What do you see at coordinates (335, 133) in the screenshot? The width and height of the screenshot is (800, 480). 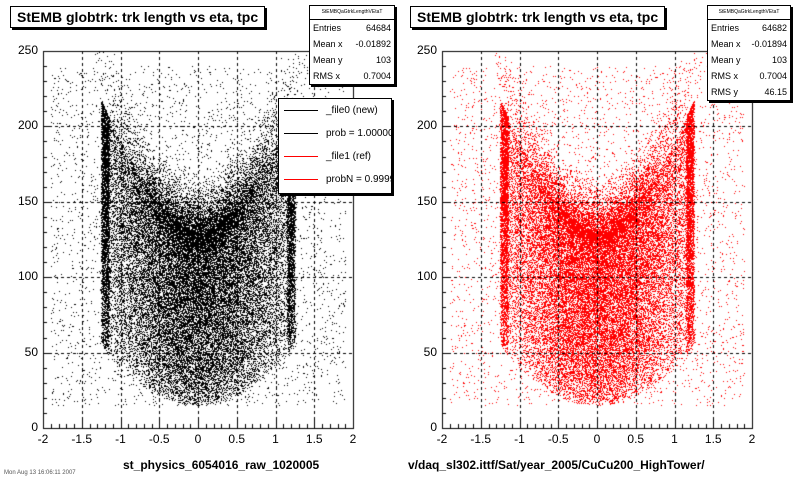 I see `legend-entry: prob = 1.000000` at bounding box center [335, 133].